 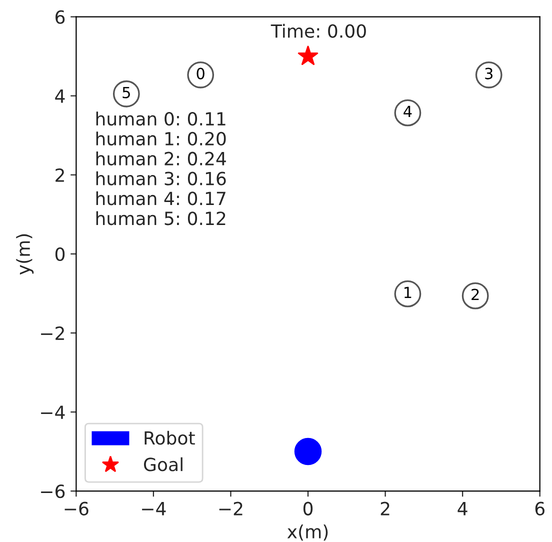 I want to click on annotation: human 1: 0.20, so click(x=161, y=139).